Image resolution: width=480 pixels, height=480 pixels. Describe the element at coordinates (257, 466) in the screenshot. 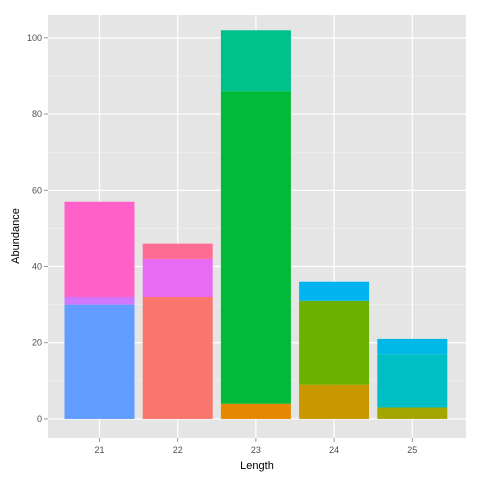

I see `x-axis-title: Length` at that location.